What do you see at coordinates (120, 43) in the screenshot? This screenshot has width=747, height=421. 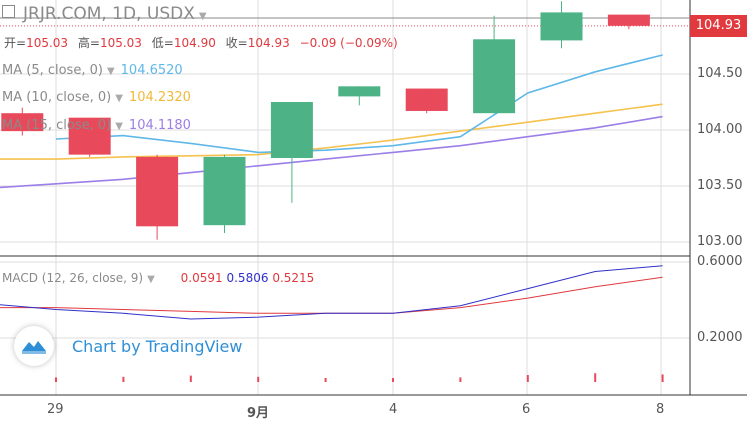 I see `high-value: 105.03` at bounding box center [120, 43].